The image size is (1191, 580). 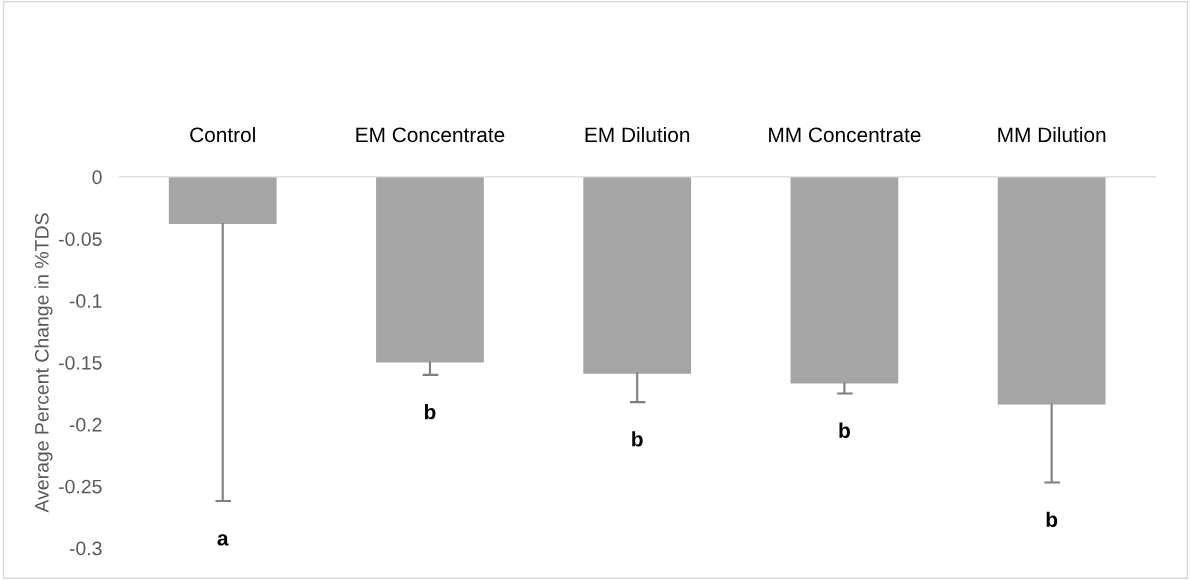 I want to click on x-tick-label: EM Concentrate, so click(x=430, y=135).